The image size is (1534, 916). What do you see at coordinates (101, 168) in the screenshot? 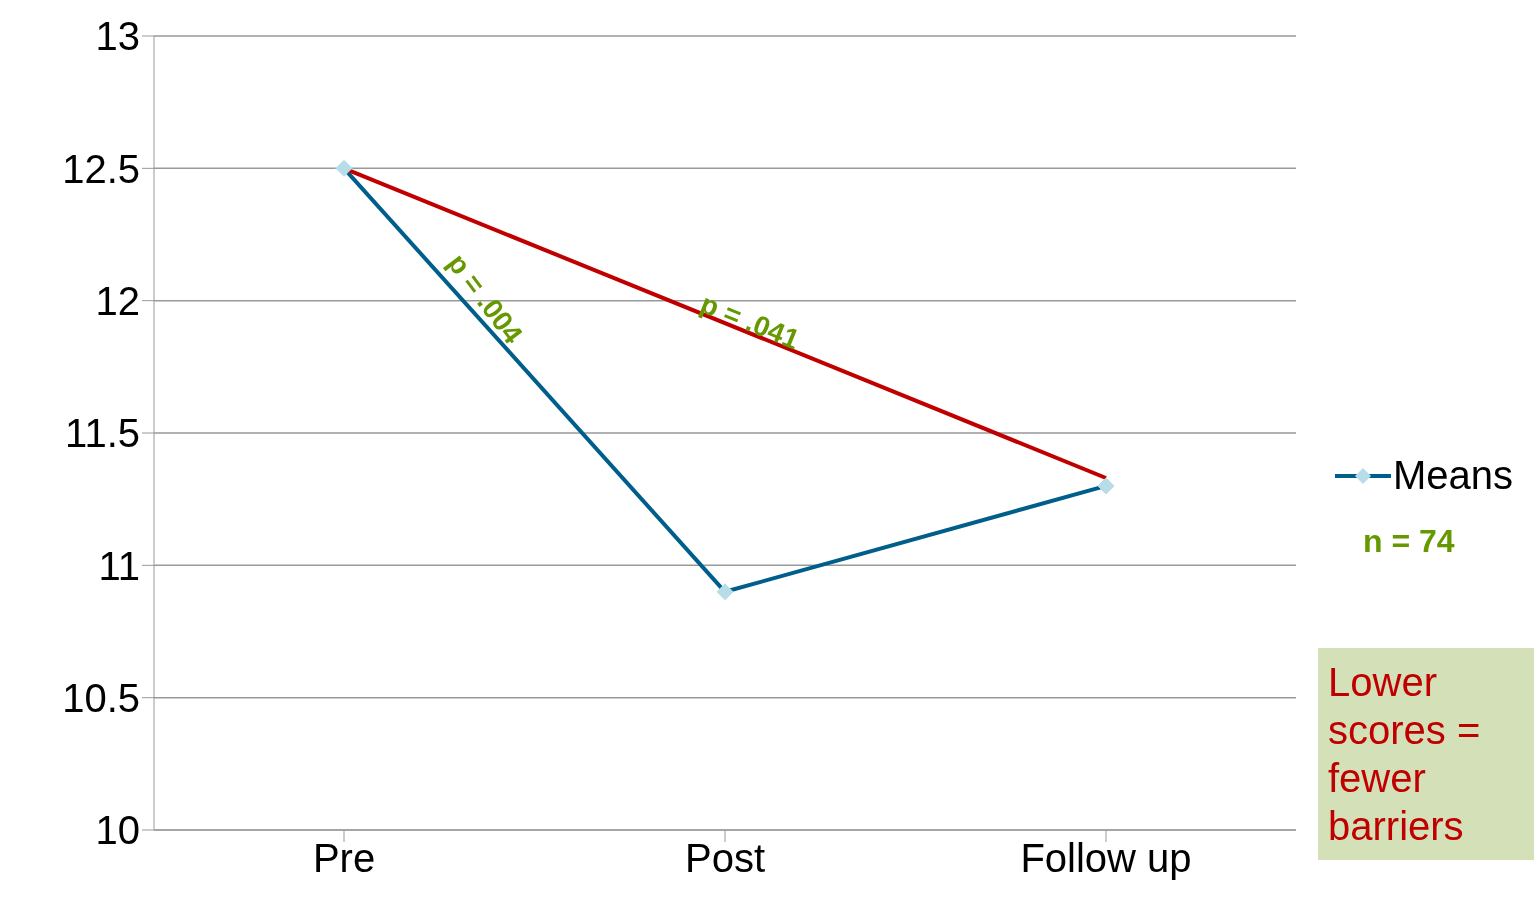
I see `y-tick-label: 12.5` at bounding box center [101, 168].